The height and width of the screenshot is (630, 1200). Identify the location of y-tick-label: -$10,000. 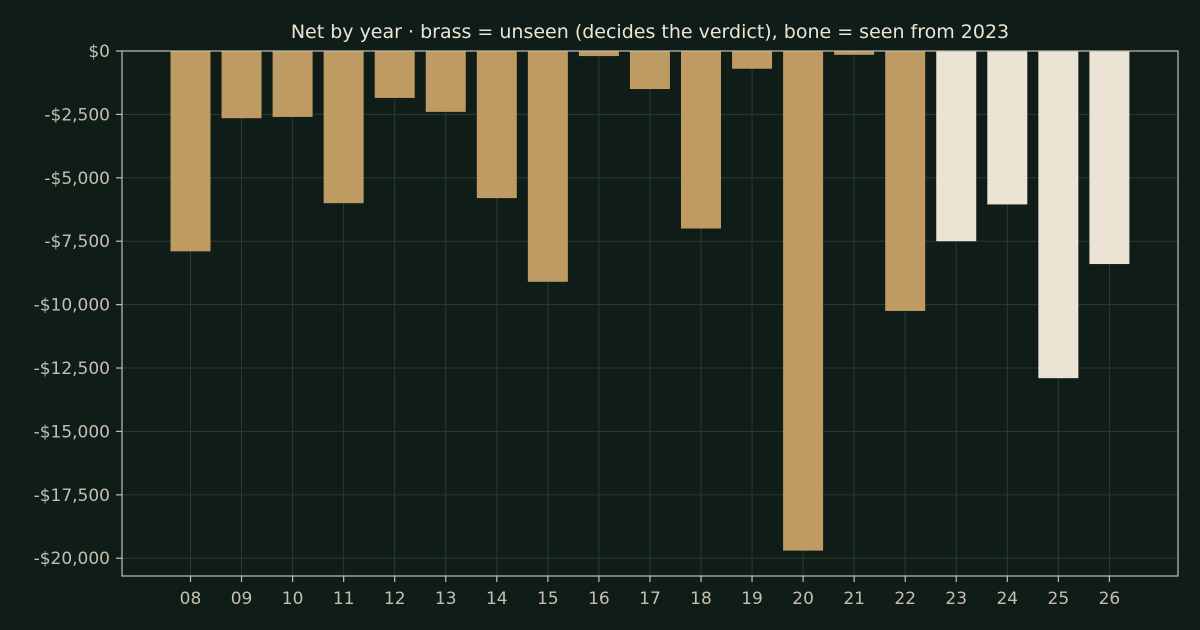
(72, 306).